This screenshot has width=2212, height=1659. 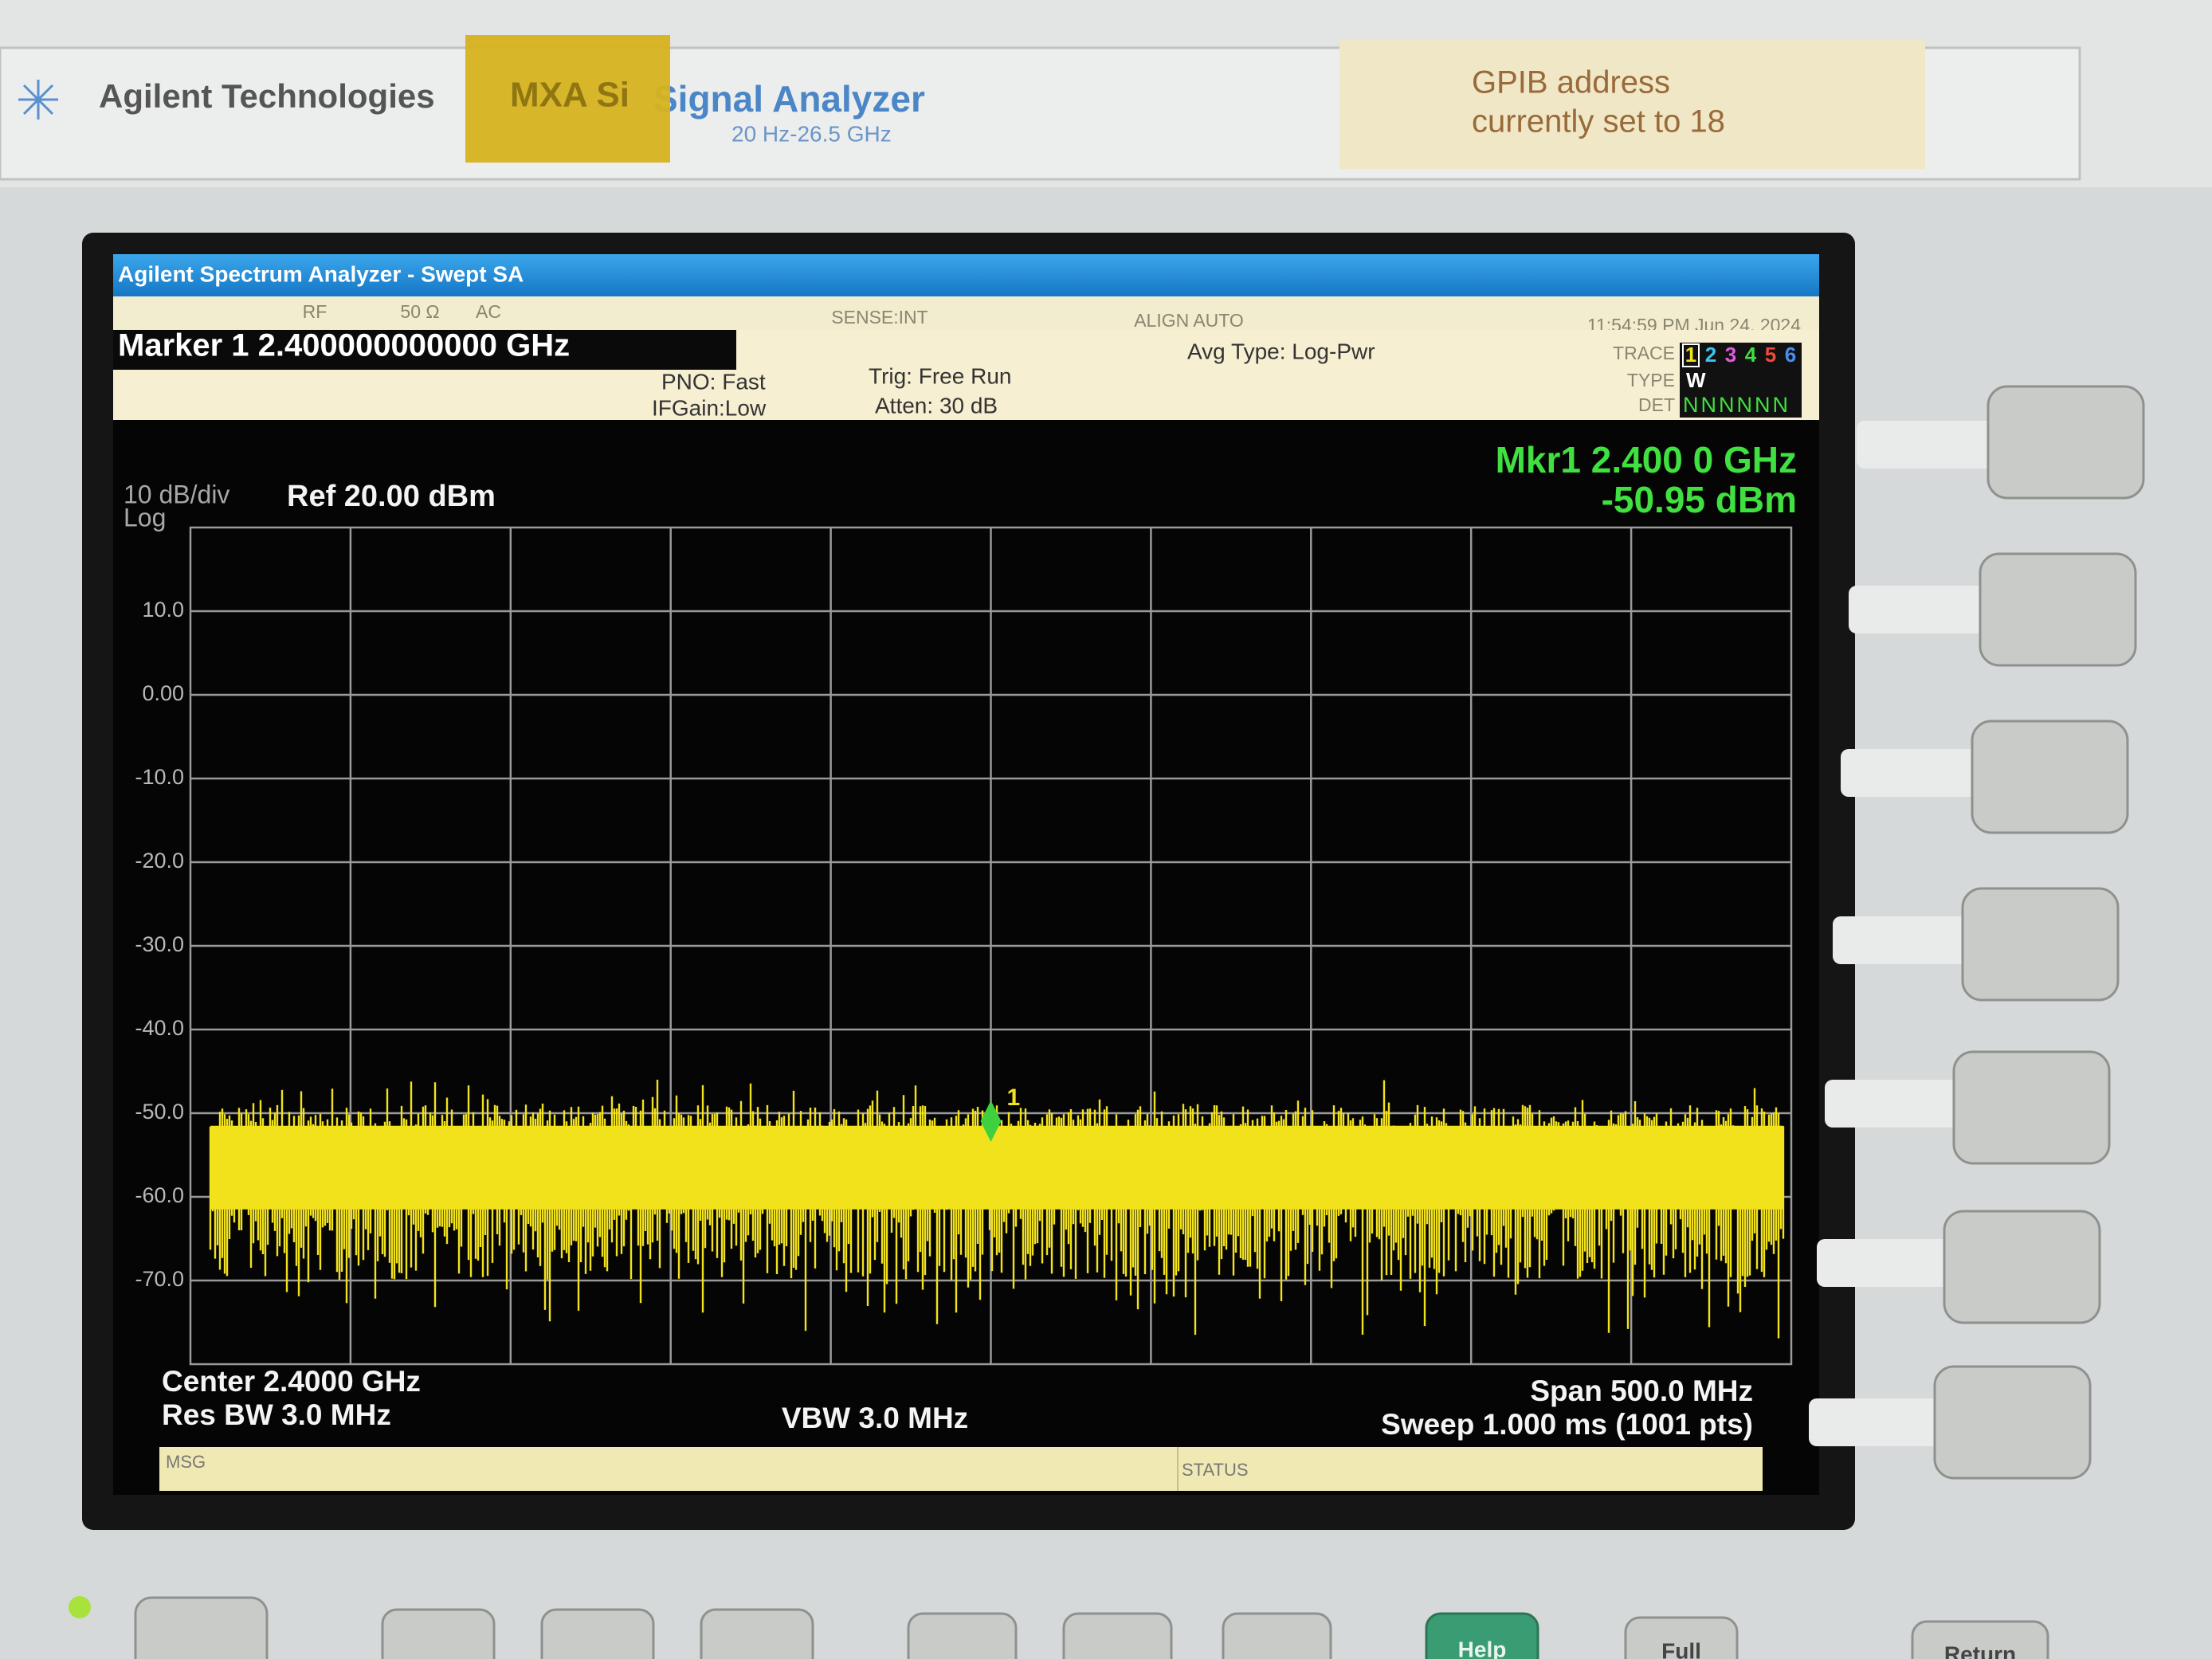 I want to click on span: Span 500.0 MHz, so click(x=1641, y=1391).